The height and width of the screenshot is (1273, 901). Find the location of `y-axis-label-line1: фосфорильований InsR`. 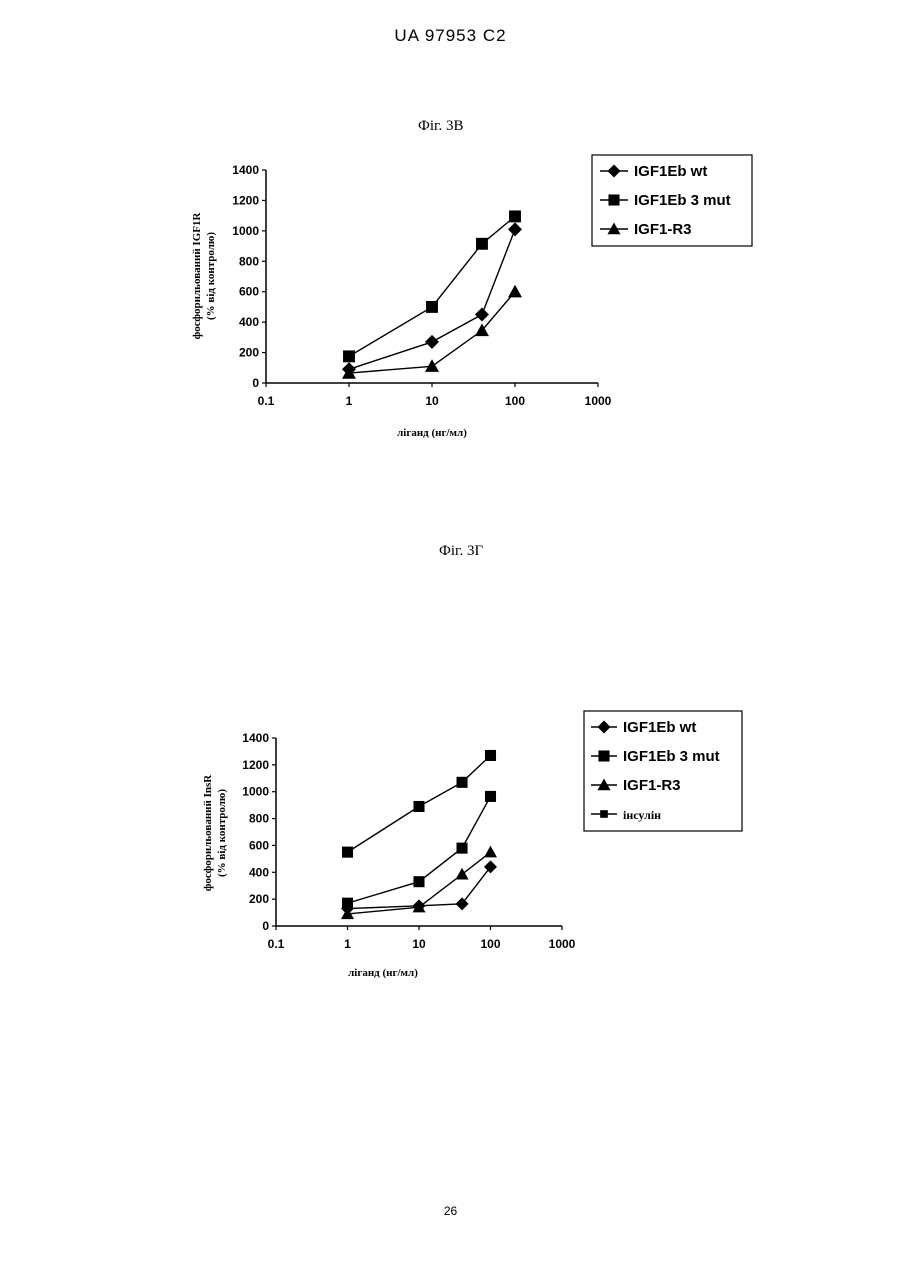

y-axis-label-line1: фосфорильований InsR is located at coordinates (208, 833).